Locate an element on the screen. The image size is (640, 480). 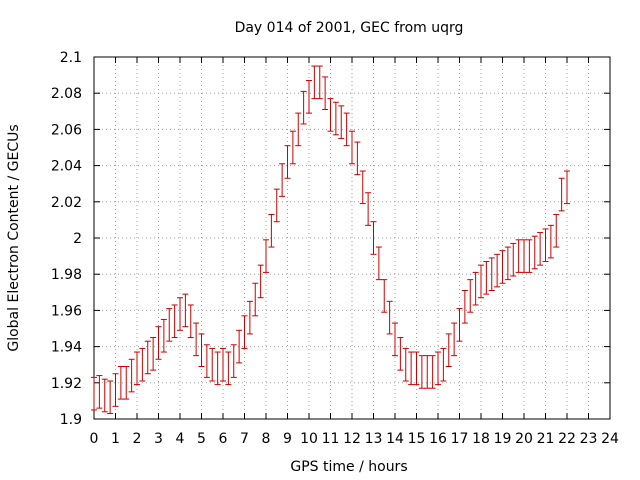
x-tick-label: 6 is located at coordinates (223, 439).